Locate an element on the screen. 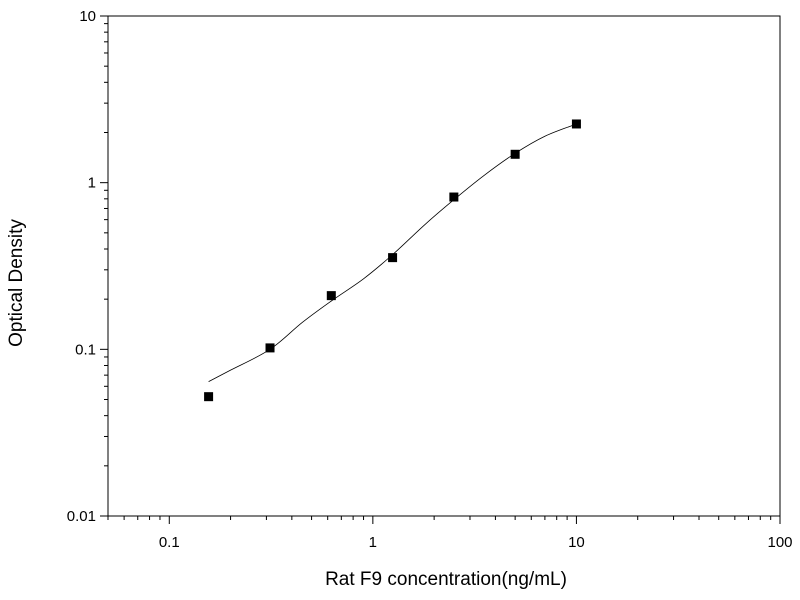  y-tick-label: 1 is located at coordinates (92, 183).